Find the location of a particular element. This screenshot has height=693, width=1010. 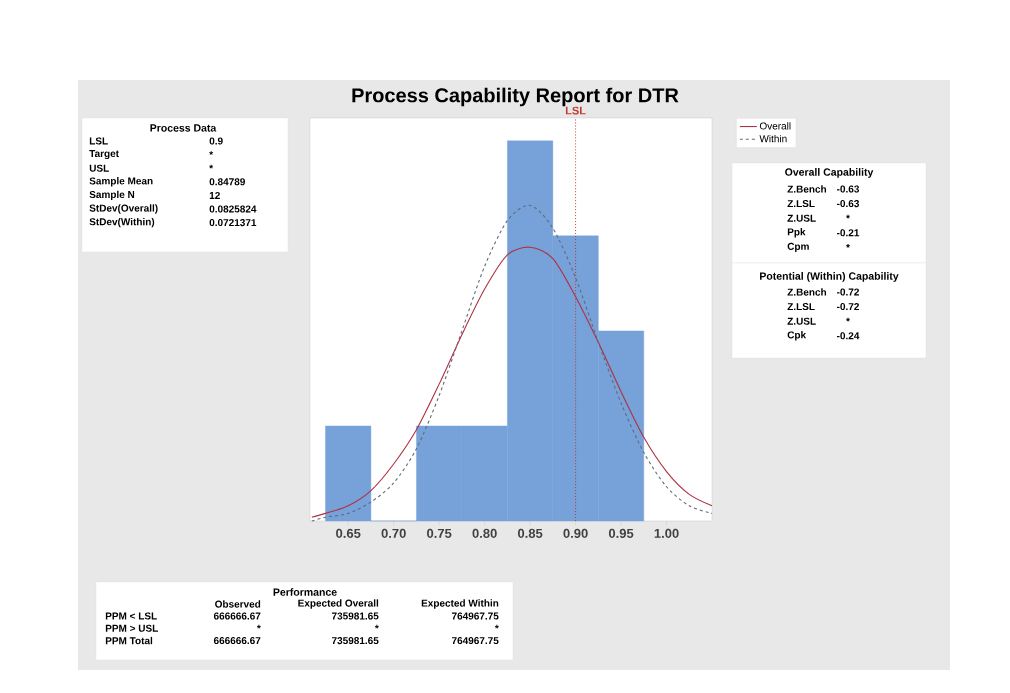

text: Ppk is located at coordinates (796, 233).